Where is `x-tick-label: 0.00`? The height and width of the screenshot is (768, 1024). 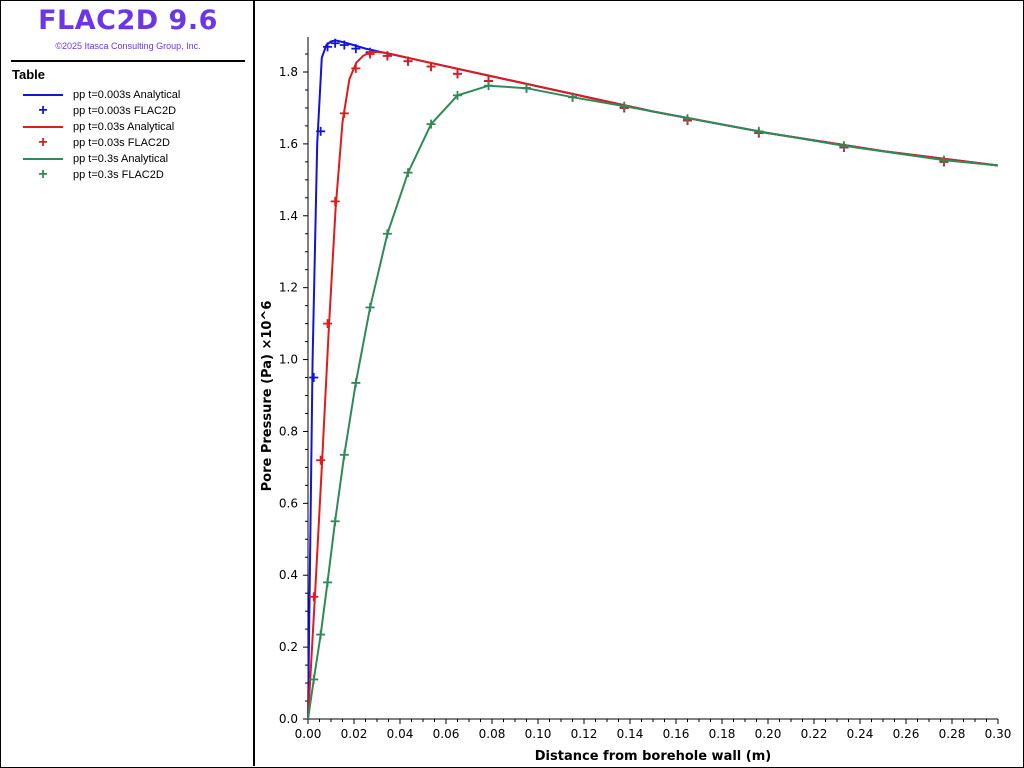
x-tick-label: 0.00 is located at coordinates (308, 734).